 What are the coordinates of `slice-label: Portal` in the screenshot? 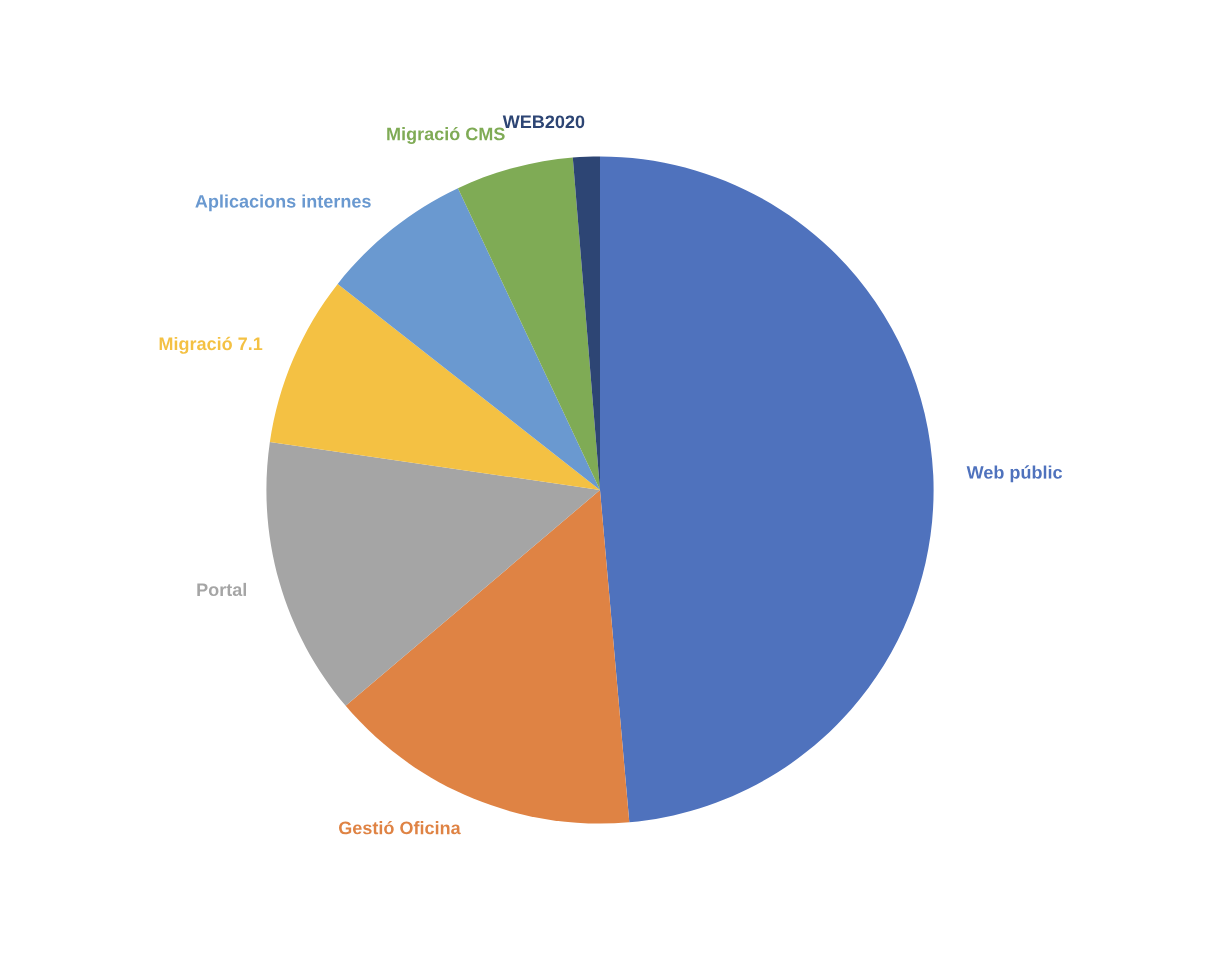 It's located at (222, 589).